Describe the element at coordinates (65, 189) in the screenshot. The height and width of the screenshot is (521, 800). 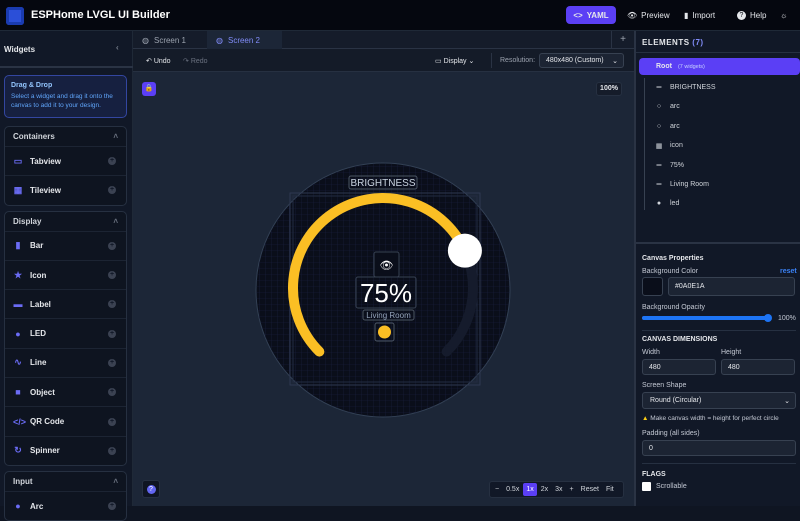
I see `widget-item-tileview: ▦ Tileview +` at that location.